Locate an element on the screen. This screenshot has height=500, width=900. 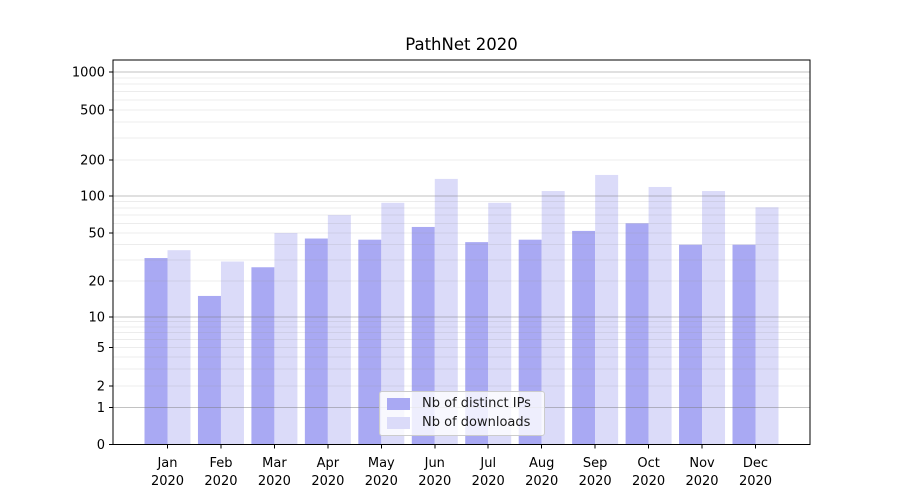
bar-distinct-ips-feb is located at coordinates (209, 370).